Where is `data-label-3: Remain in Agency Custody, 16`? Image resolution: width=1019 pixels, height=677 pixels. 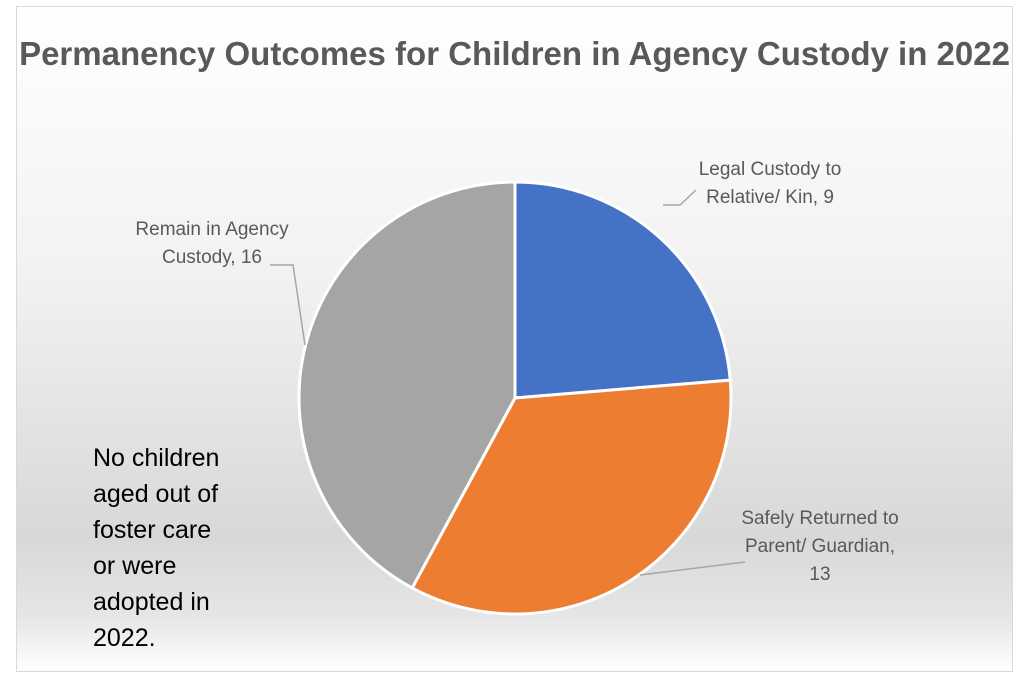 data-label-3: Remain in Agency Custody, 16 is located at coordinates (212, 243).